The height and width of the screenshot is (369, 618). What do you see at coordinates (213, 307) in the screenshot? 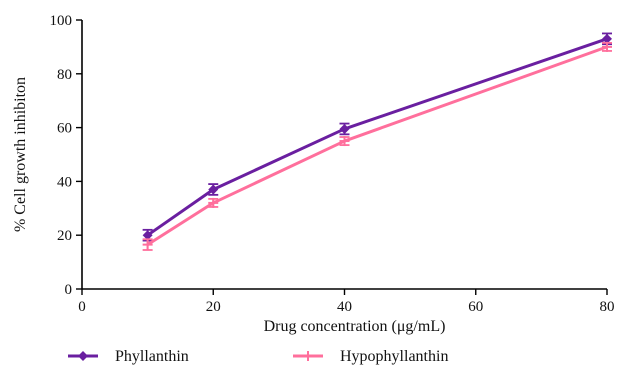
I see `x-tick-label: 20` at bounding box center [213, 307].